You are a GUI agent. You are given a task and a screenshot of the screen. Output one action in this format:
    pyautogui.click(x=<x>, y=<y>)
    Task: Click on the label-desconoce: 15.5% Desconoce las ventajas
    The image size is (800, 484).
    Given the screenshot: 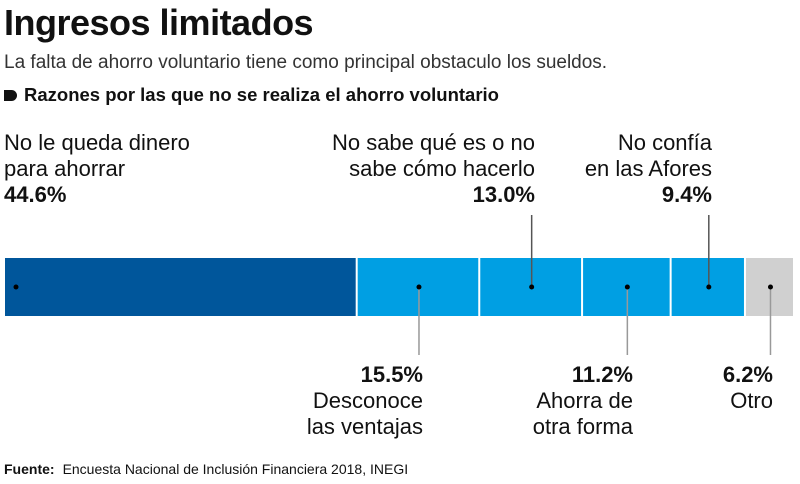 What is the action you would take?
    pyautogui.click(x=365, y=401)
    